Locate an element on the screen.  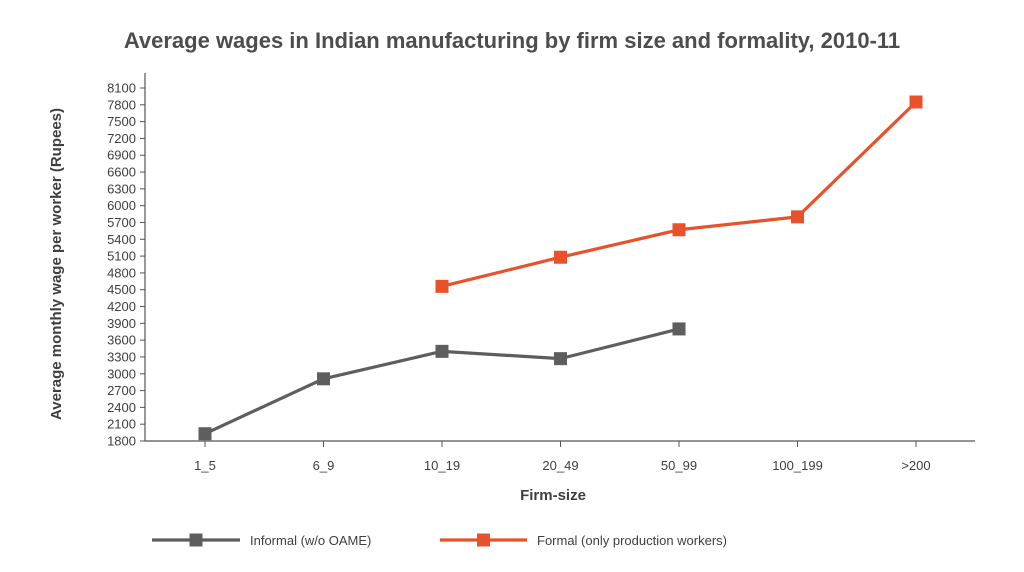
y-tick-label: 2700 is located at coordinates (121, 390).